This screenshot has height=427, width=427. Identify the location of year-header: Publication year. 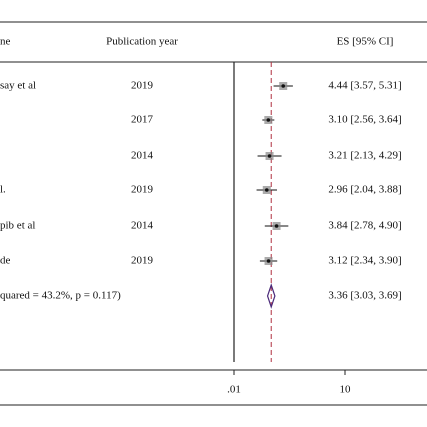
(142, 42).